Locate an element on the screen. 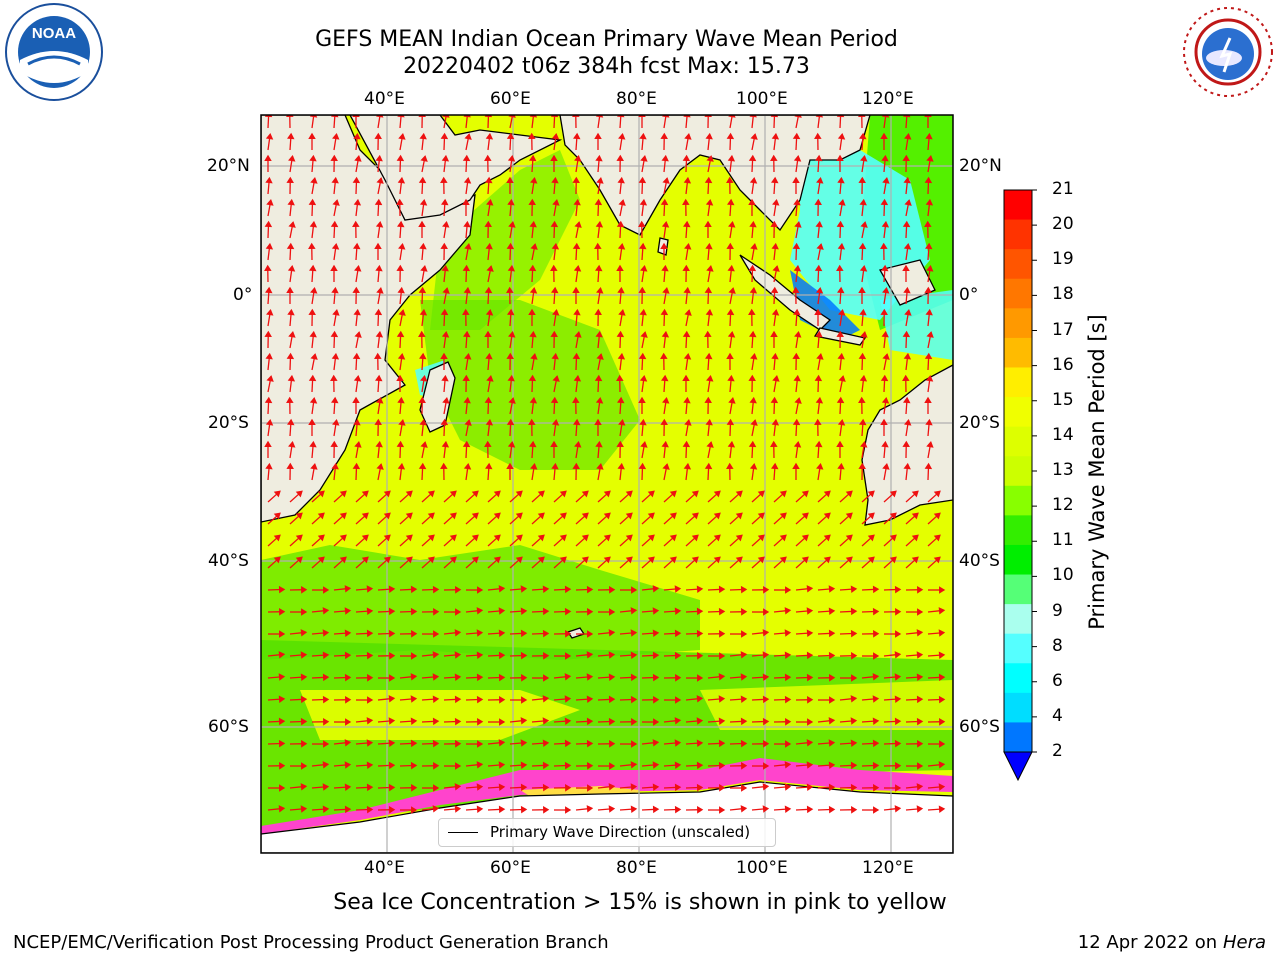 The height and width of the screenshot is (960, 1280). colorbar-under-extend is located at coordinates (1018, 766).